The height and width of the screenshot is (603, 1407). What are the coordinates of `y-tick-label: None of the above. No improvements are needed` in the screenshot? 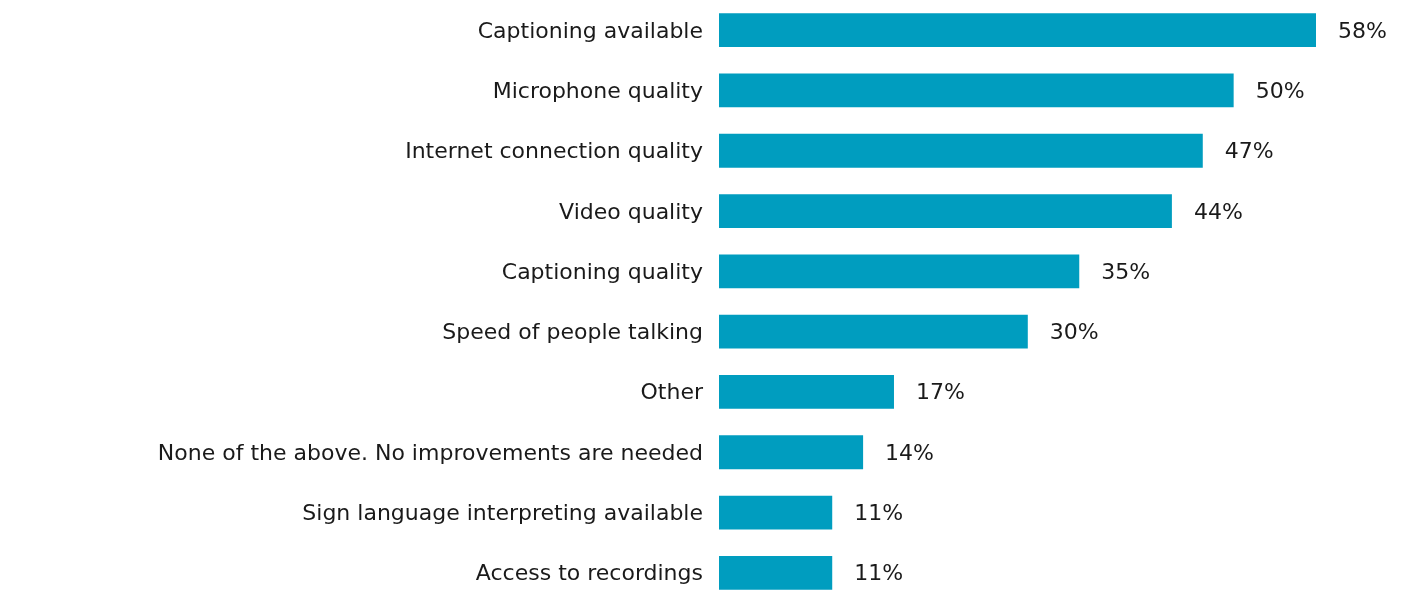 It's located at (430, 452).